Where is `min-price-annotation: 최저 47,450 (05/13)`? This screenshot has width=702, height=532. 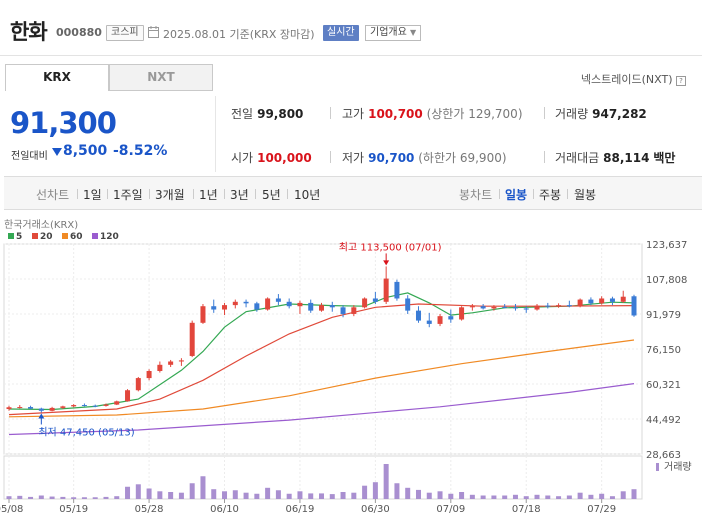 min-price-annotation: 최저 47,450 (05/13) is located at coordinates (86, 432).